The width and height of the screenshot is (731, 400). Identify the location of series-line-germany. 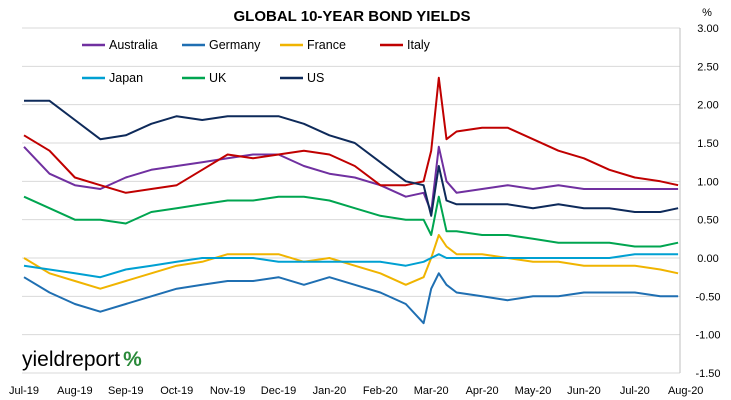
(351, 298).